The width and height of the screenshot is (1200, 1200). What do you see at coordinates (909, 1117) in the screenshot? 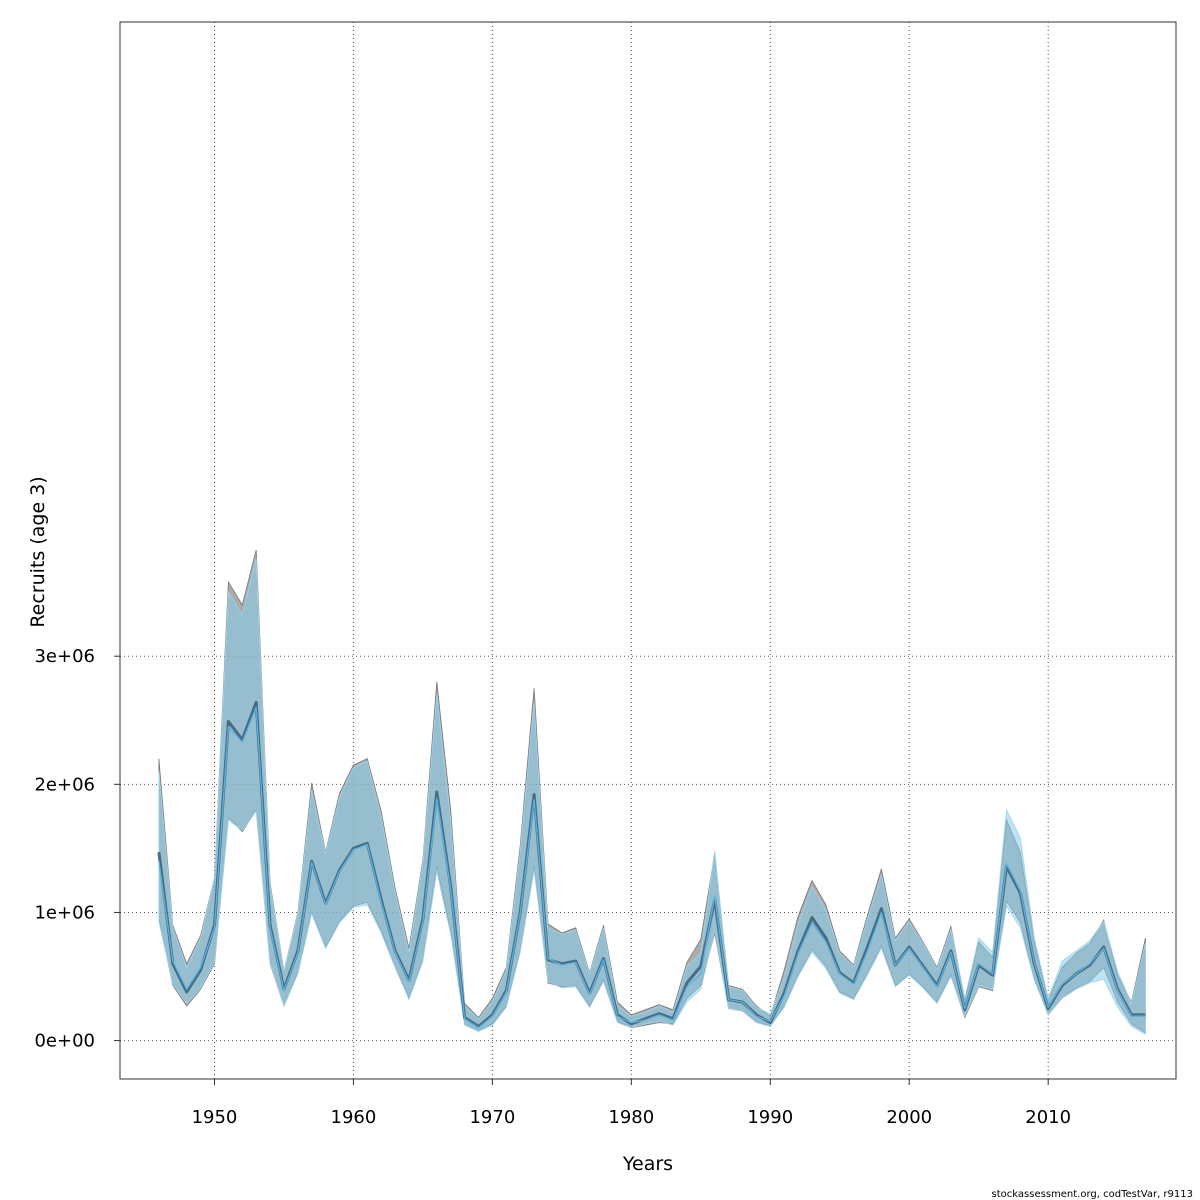
I see `x-tick-label: 2000` at bounding box center [909, 1117].